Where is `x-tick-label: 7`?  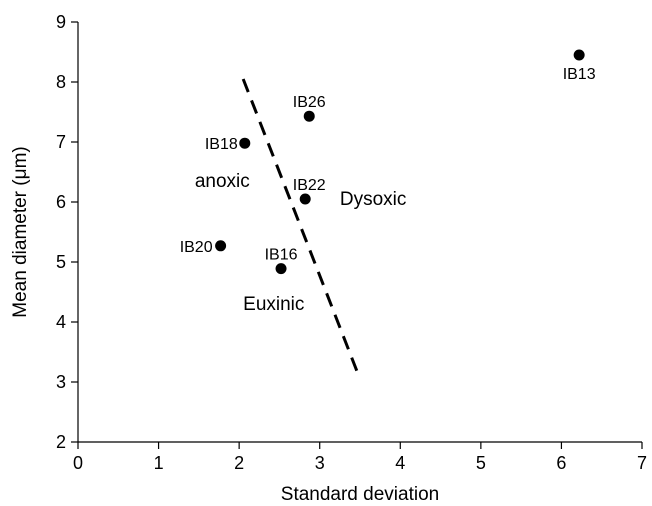 x-tick-label: 7 is located at coordinates (642, 463).